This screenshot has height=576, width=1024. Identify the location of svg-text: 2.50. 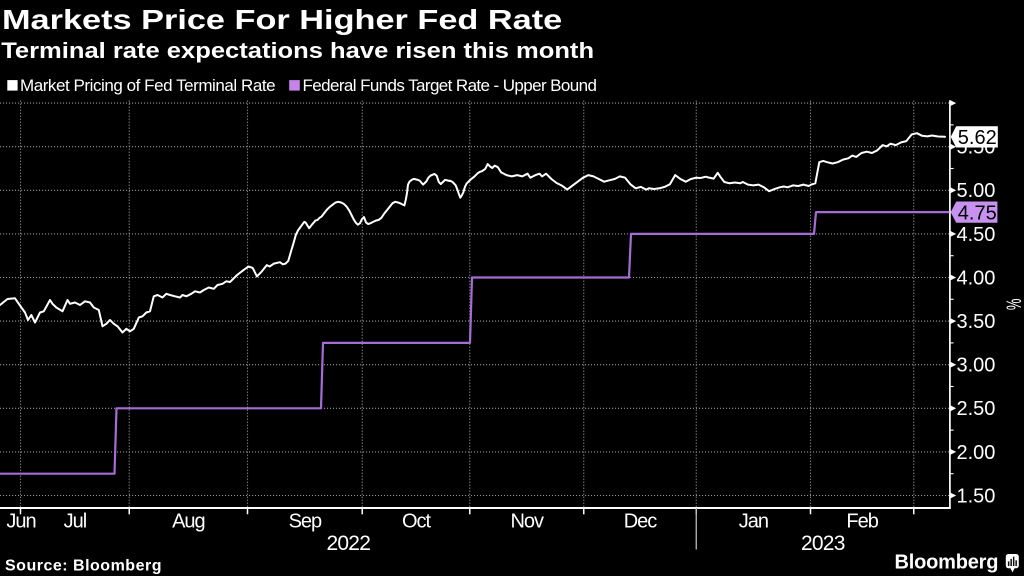
(976, 409).